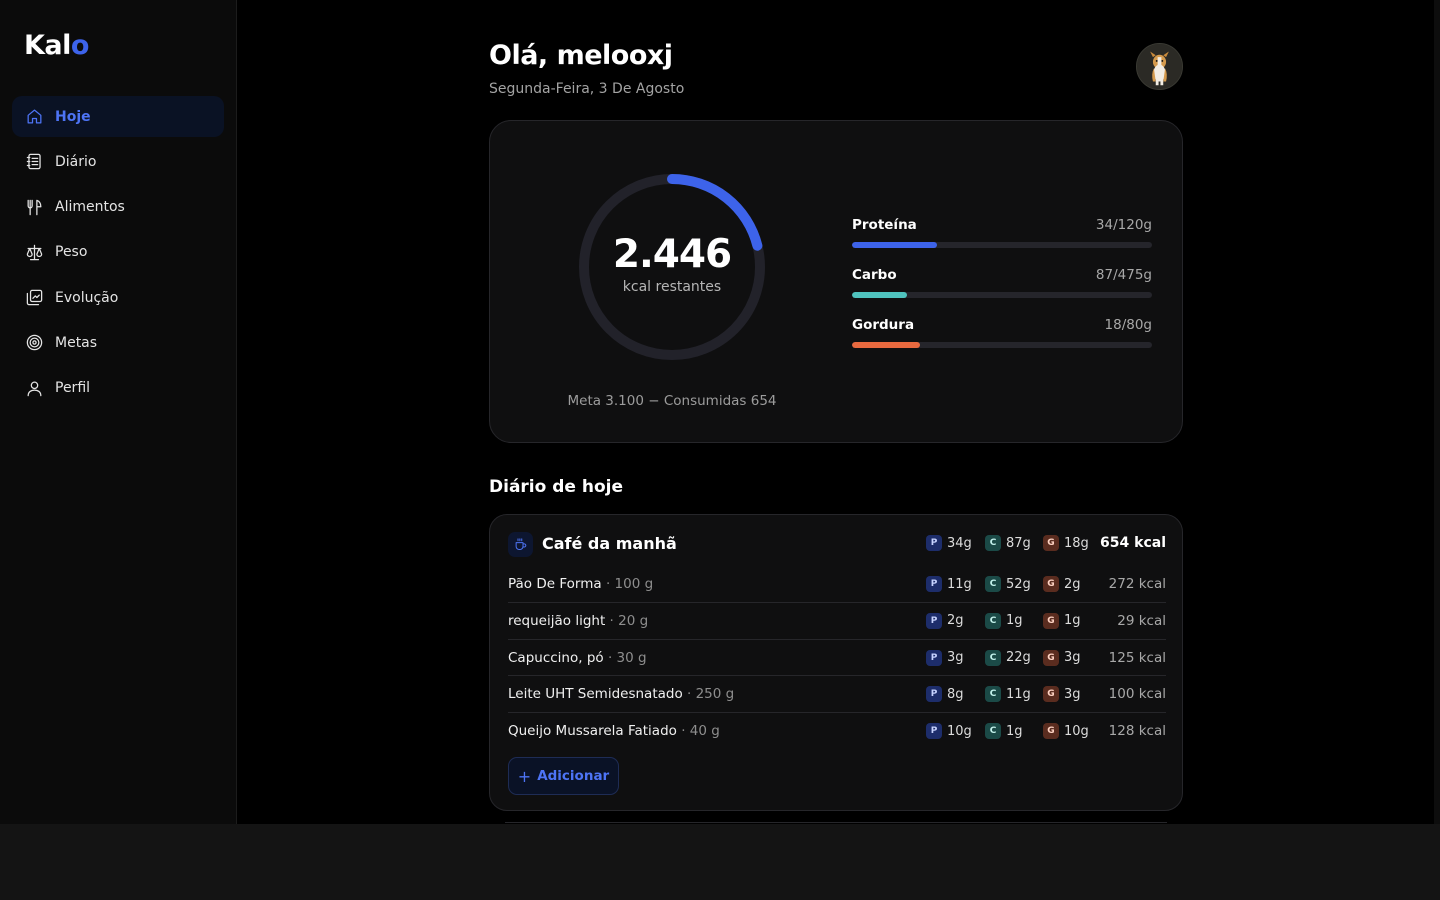 Image resolution: width=1440 pixels, height=900 pixels. What do you see at coordinates (34, 252) in the screenshot?
I see `scale-icon` at bounding box center [34, 252].